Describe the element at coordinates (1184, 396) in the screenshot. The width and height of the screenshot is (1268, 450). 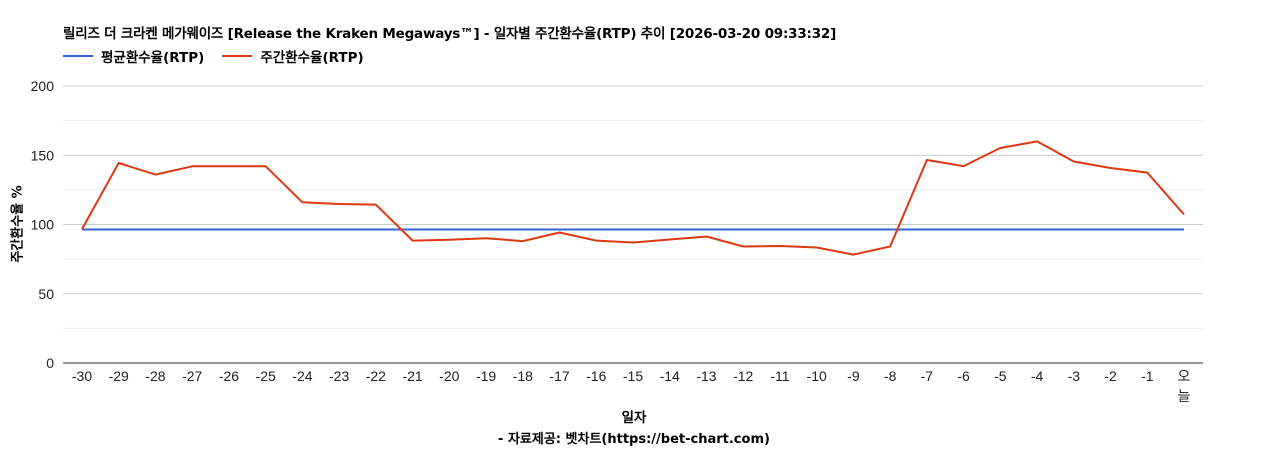
I see `x-tick-label: 늘` at that location.